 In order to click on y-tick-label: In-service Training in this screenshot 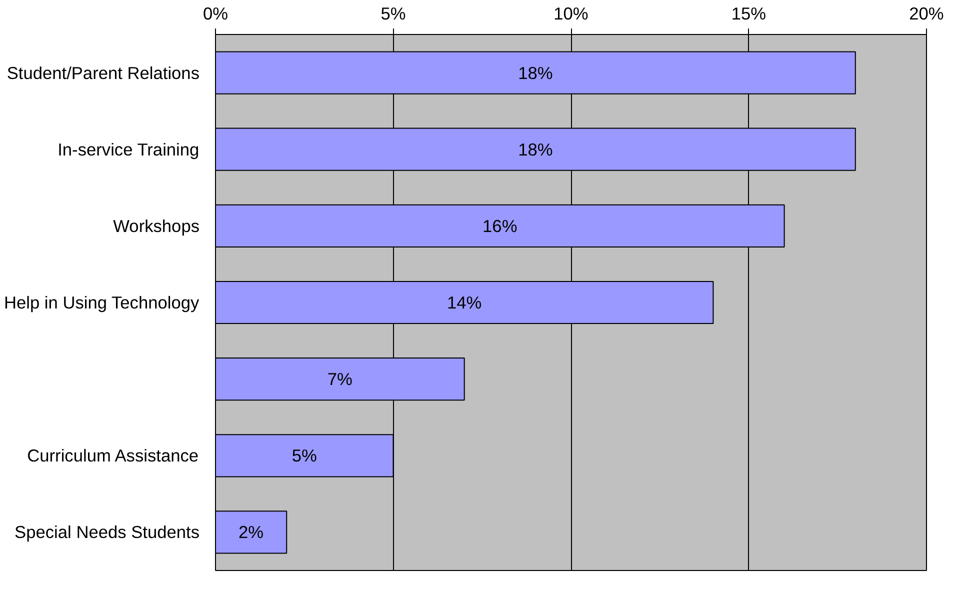, I will do `click(129, 149)`.